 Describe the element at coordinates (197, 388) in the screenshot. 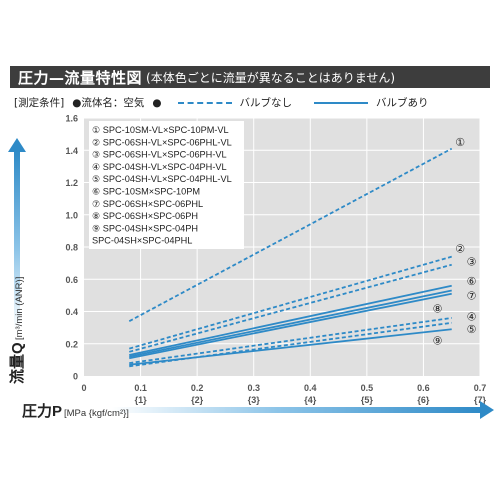

I see `x-tick-label: 0.2` at that location.